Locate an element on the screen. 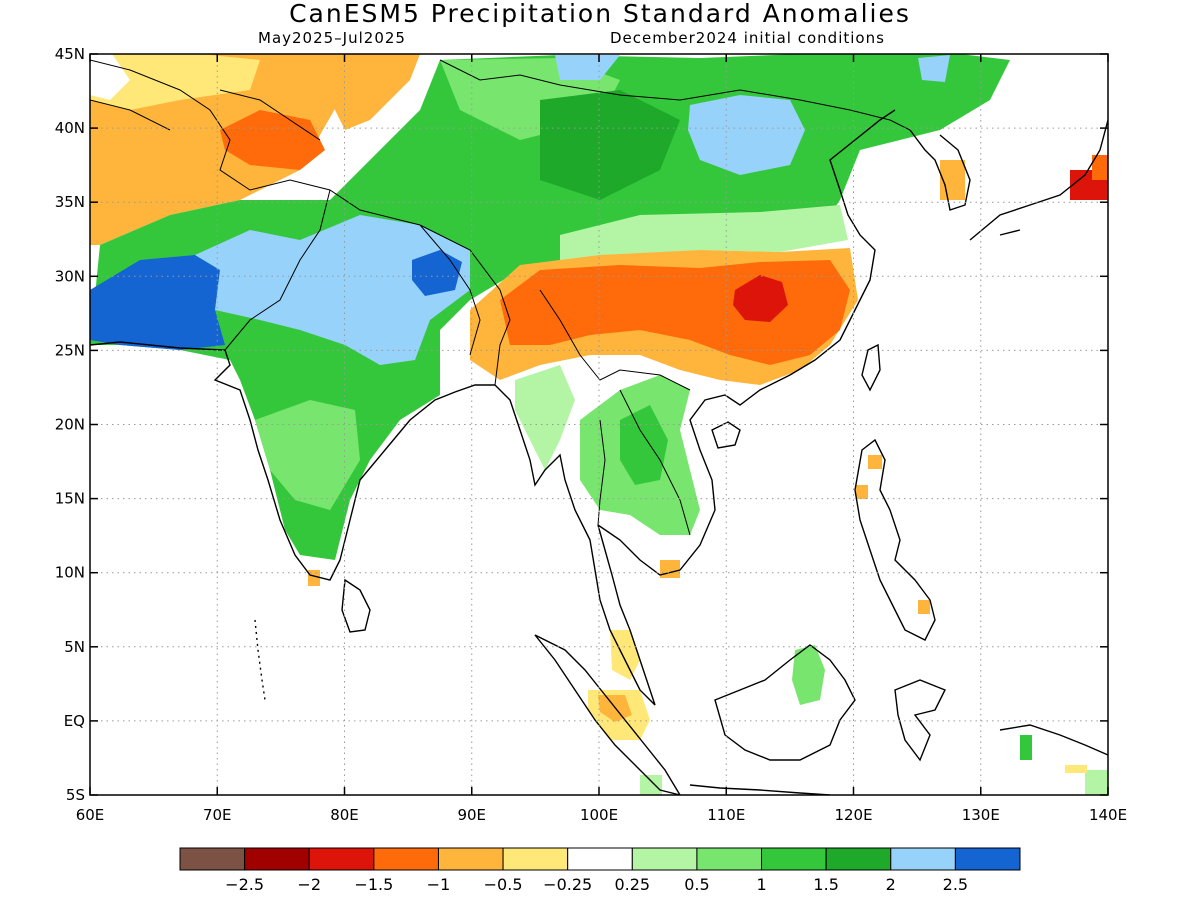 This screenshot has width=1200, height=900. anomaly-region-blue-mongolia is located at coordinates (746, 135).